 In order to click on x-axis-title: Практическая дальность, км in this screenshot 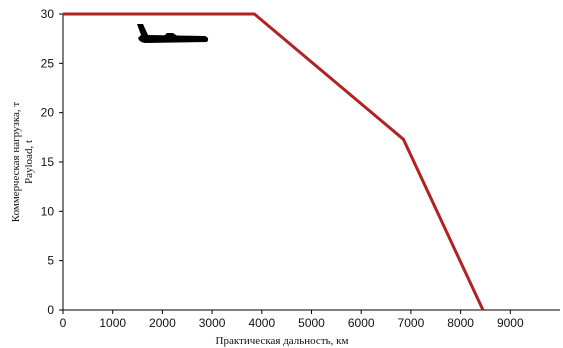, I will do `click(282, 341)`.